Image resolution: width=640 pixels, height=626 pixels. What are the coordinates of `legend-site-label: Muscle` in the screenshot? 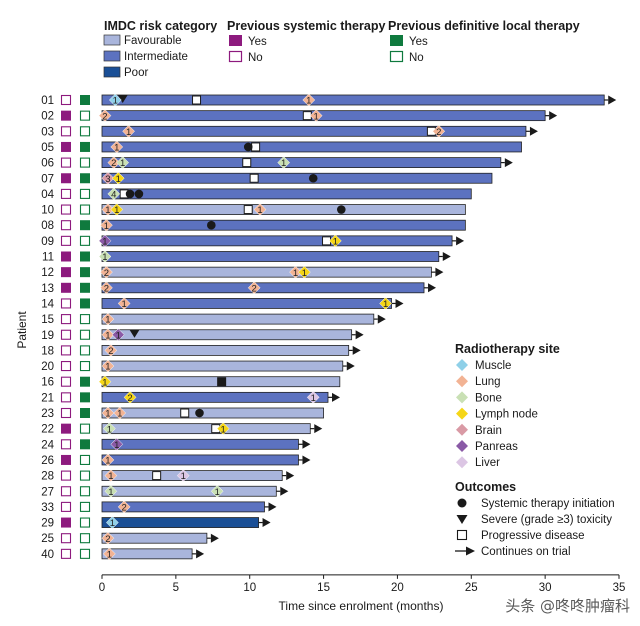 It's located at (493, 366).